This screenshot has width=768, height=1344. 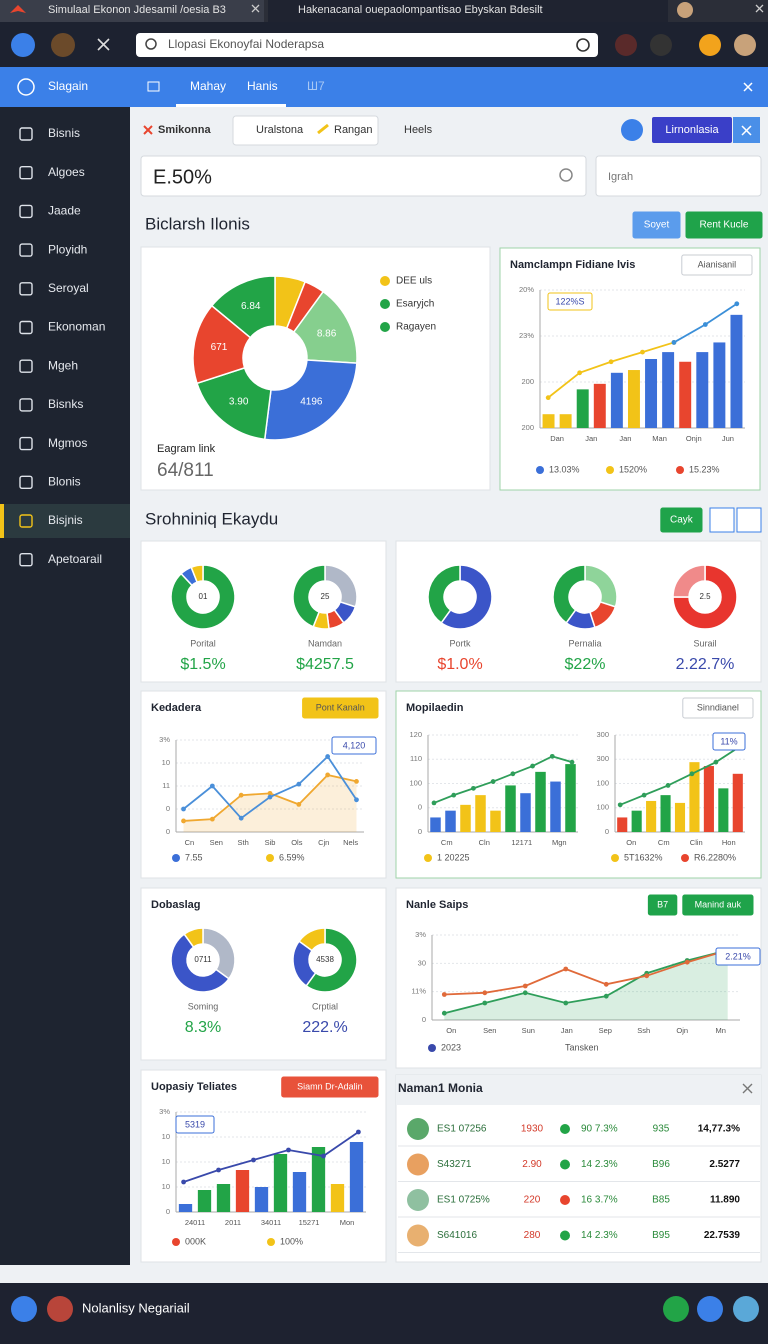 What do you see at coordinates (195, 1241) in the screenshot?
I see `legend-text: 000K` at bounding box center [195, 1241].